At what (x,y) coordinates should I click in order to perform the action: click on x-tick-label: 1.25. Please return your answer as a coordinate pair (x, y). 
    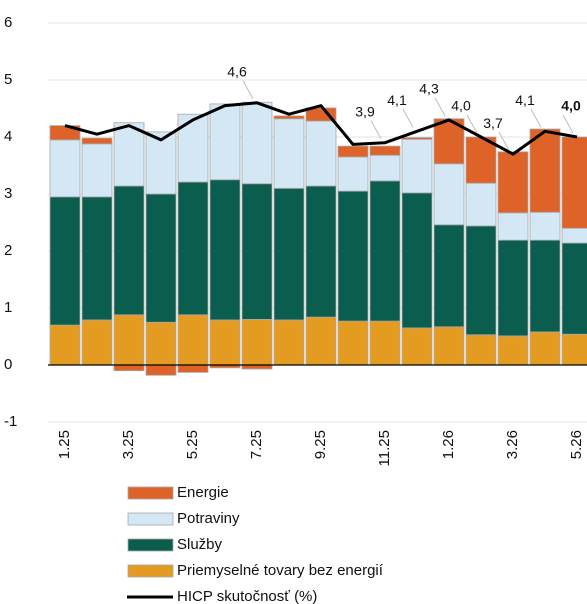
    Looking at the image, I should click on (64, 444).